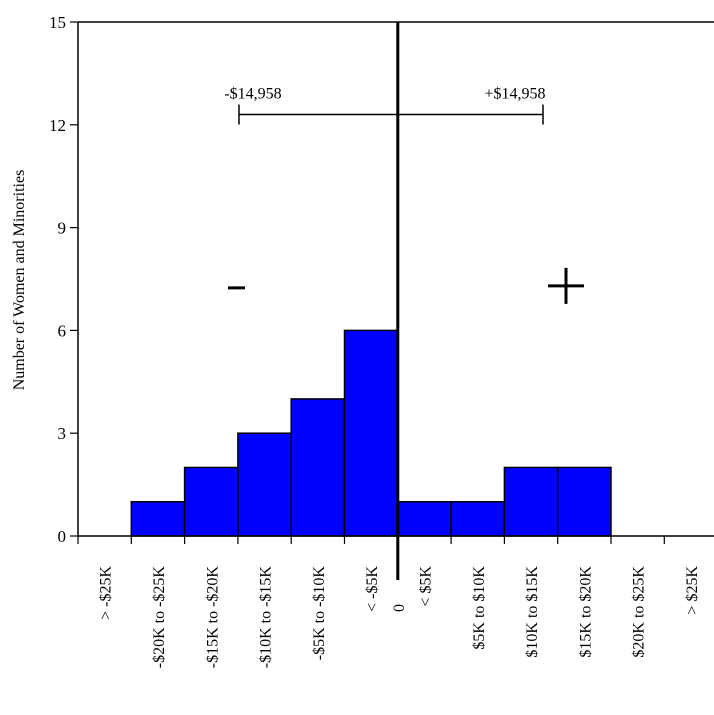  Describe the element at coordinates (372, 589) in the screenshot. I see `x-category-label-5: < -$5K` at that location.